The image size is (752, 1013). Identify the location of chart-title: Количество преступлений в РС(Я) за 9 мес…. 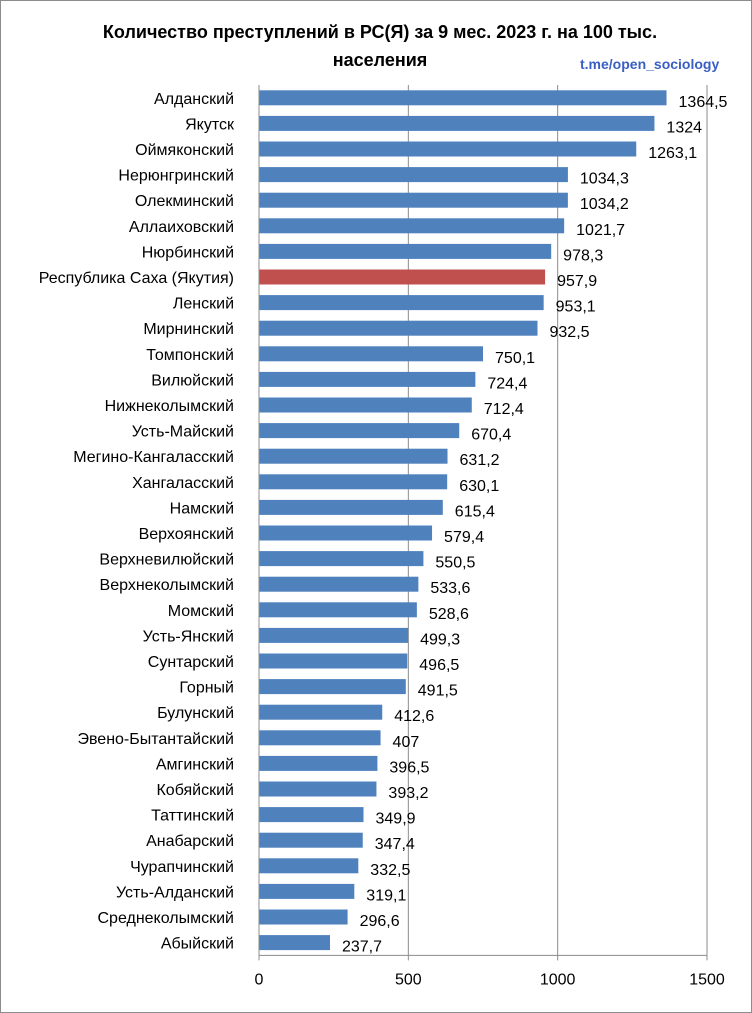
(380, 46).